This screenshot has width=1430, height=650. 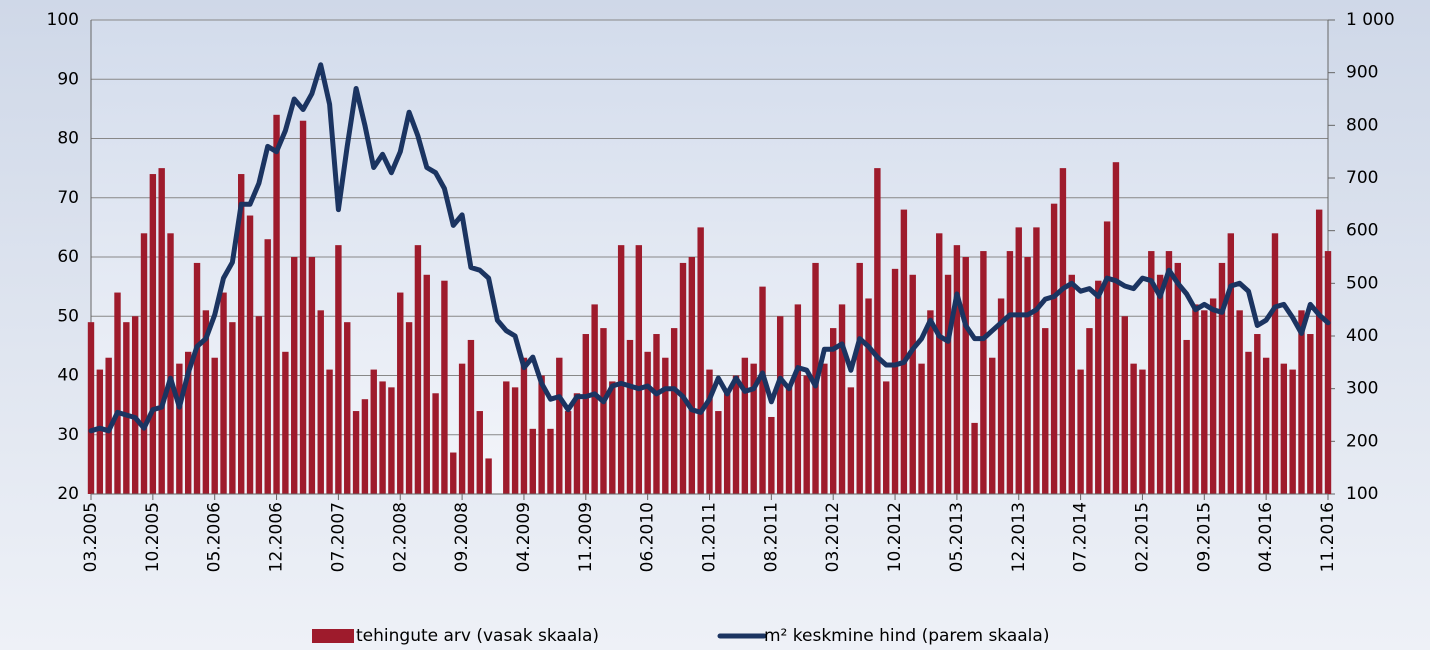 I want to click on y2-tick-label: 500, so click(x=1362, y=283).